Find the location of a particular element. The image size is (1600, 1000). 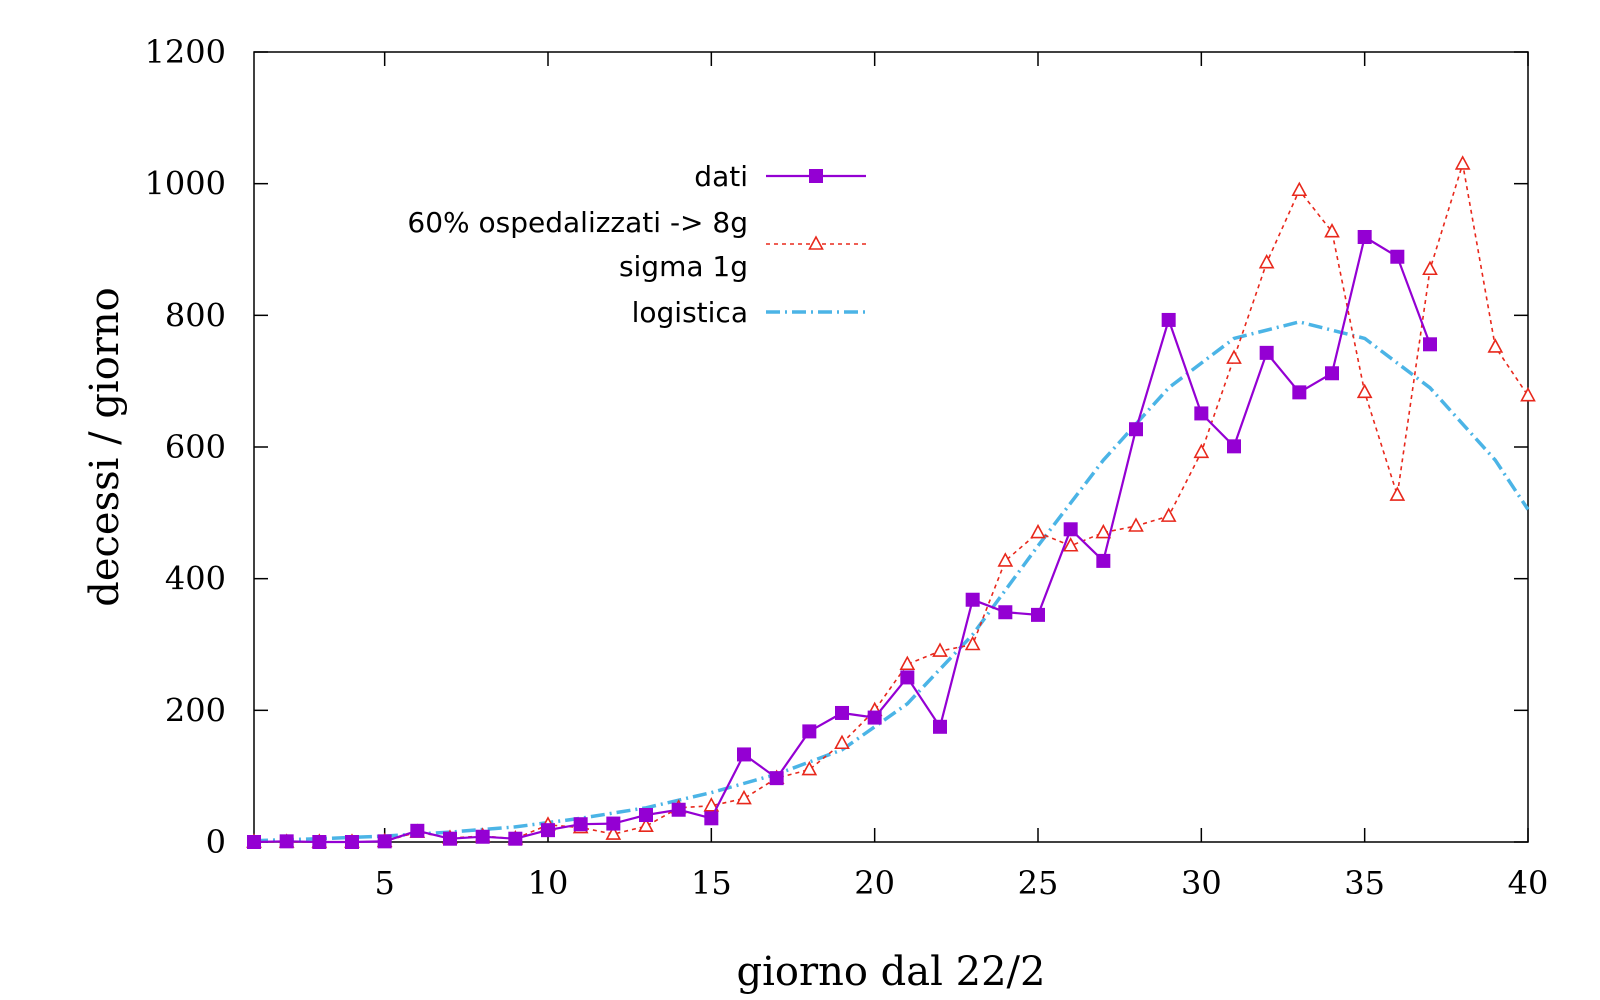

x-tick-label: 10 is located at coordinates (548, 883).